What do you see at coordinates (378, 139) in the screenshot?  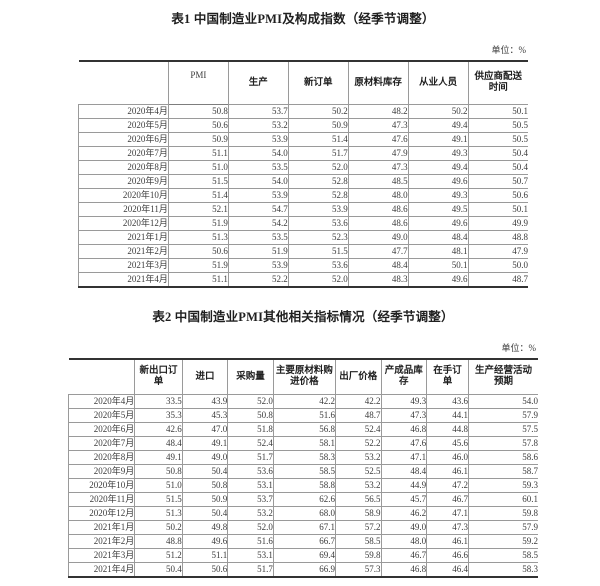 I see `table-cell-value: 47.6` at bounding box center [378, 139].